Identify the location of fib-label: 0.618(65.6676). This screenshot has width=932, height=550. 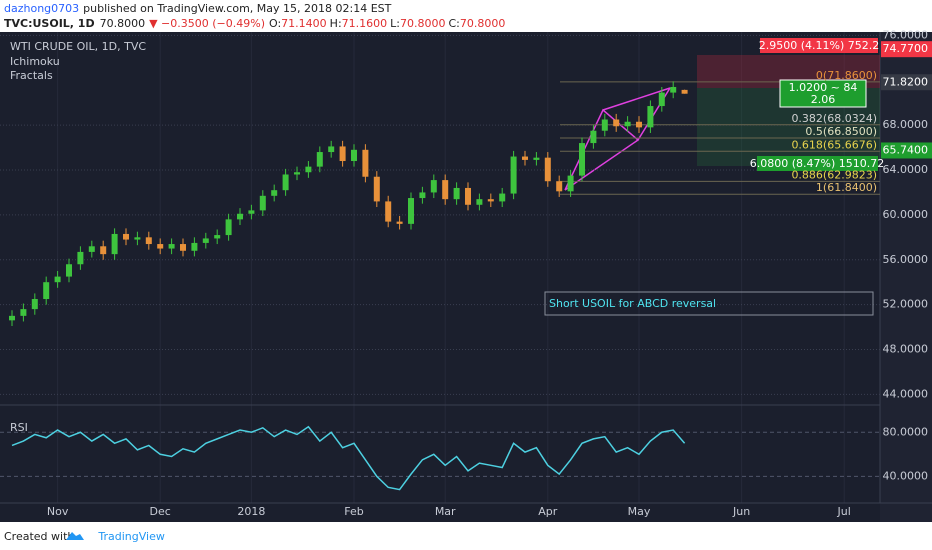
(834, 144).